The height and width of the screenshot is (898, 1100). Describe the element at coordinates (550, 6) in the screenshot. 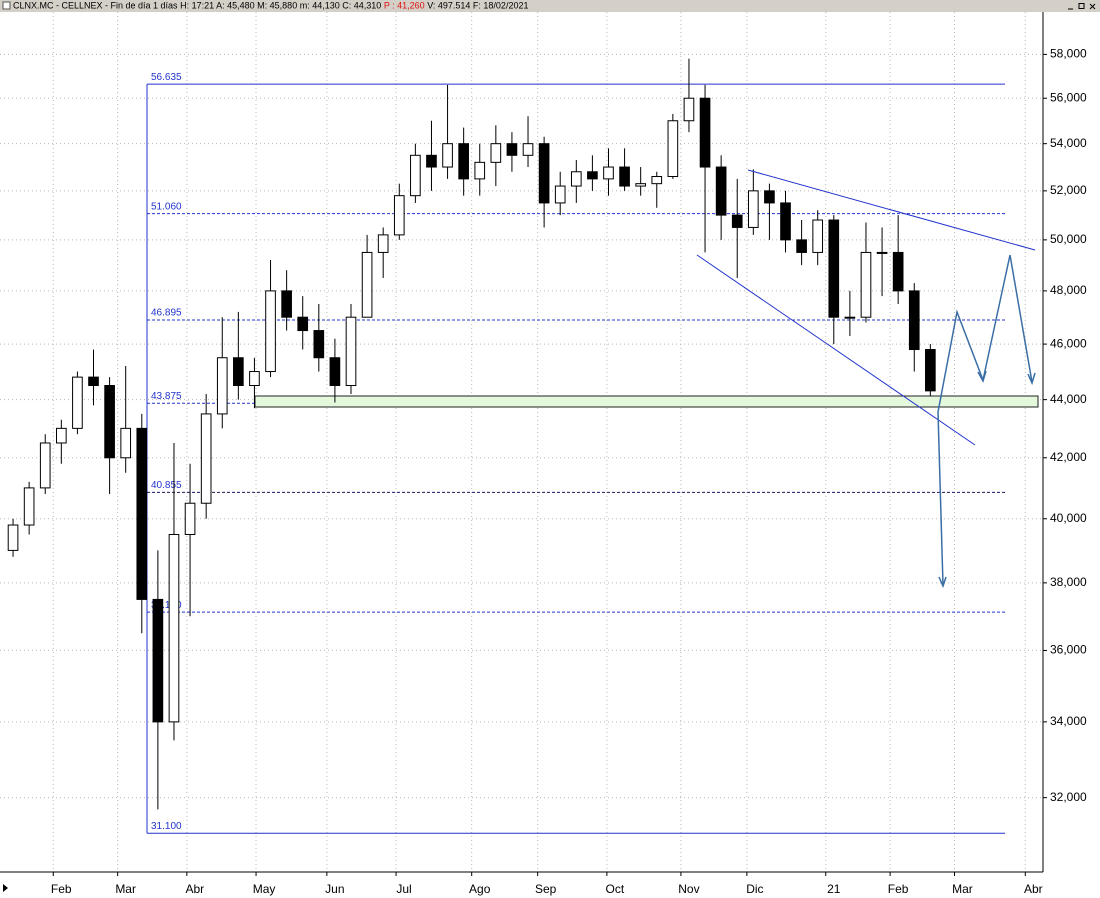

I see `header-bar` at that location.